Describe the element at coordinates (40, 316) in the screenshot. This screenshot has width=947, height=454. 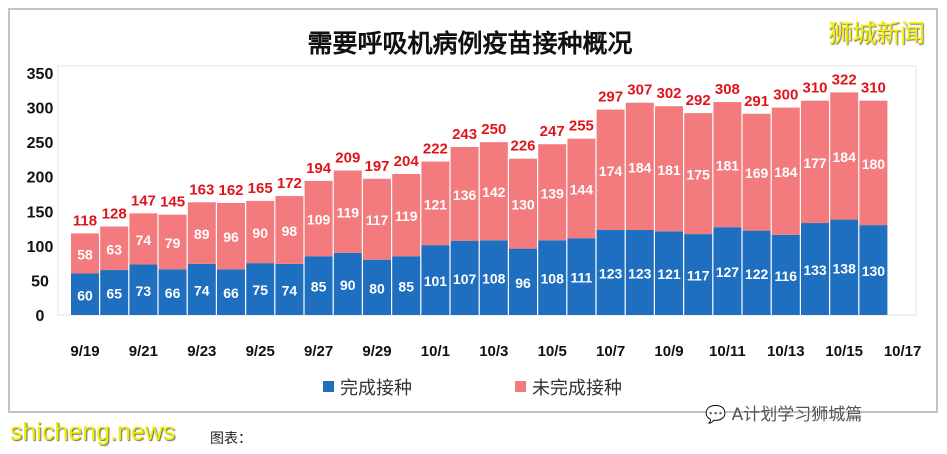
I see `y-tick-label: 0` at that location.